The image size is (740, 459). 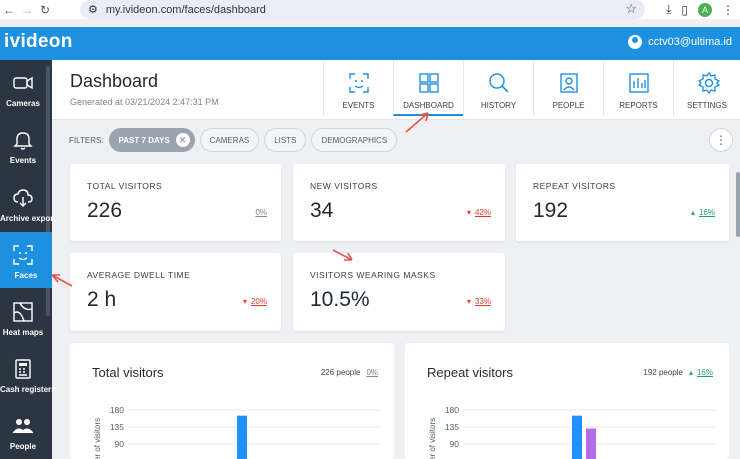 What do you see at coordinates (261, 212) in the screenshot?
I see `stat-delta: 0%` at bounding box center [261, 212].